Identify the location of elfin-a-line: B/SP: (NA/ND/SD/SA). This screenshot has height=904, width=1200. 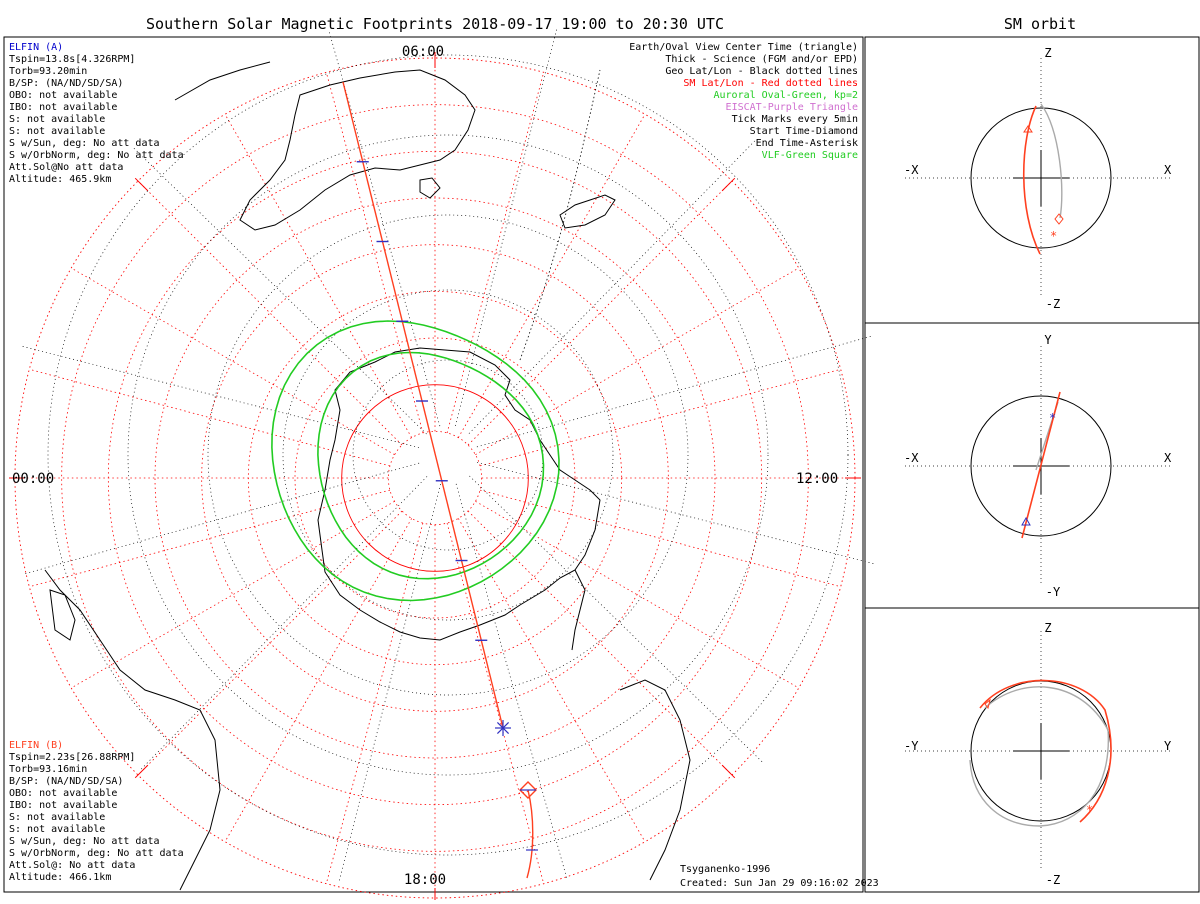
(66, 83).